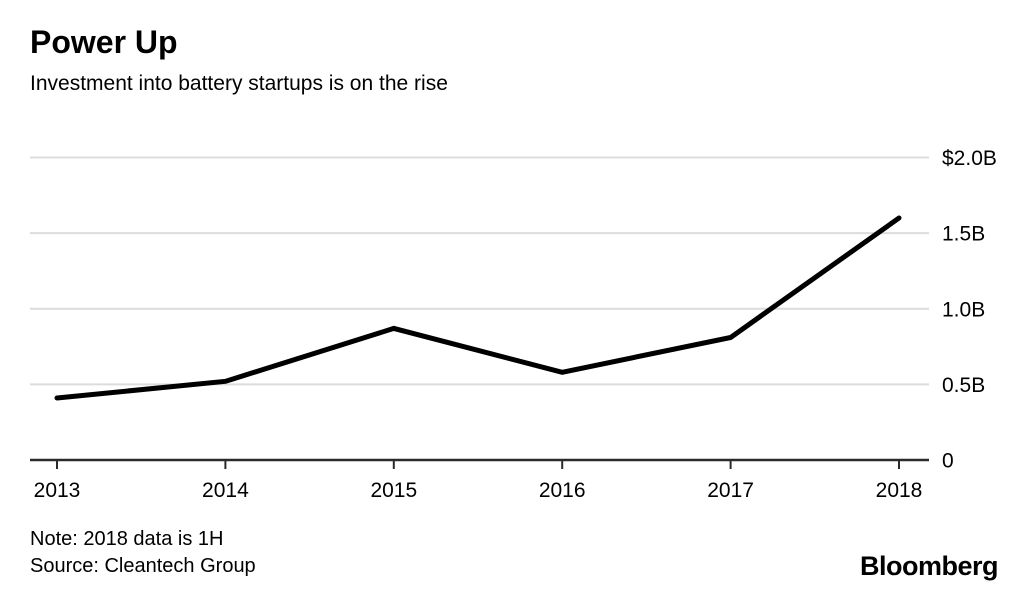  I want to click on chart-source: Source: Cleantech Group, so click(143, 566).